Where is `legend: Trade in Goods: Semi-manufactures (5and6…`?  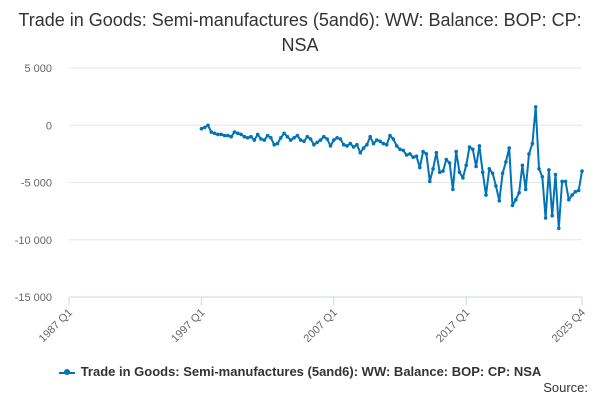 legend: Trade in Goods: Semi-manufactures (5and6… is located at coordinates (300, 371).